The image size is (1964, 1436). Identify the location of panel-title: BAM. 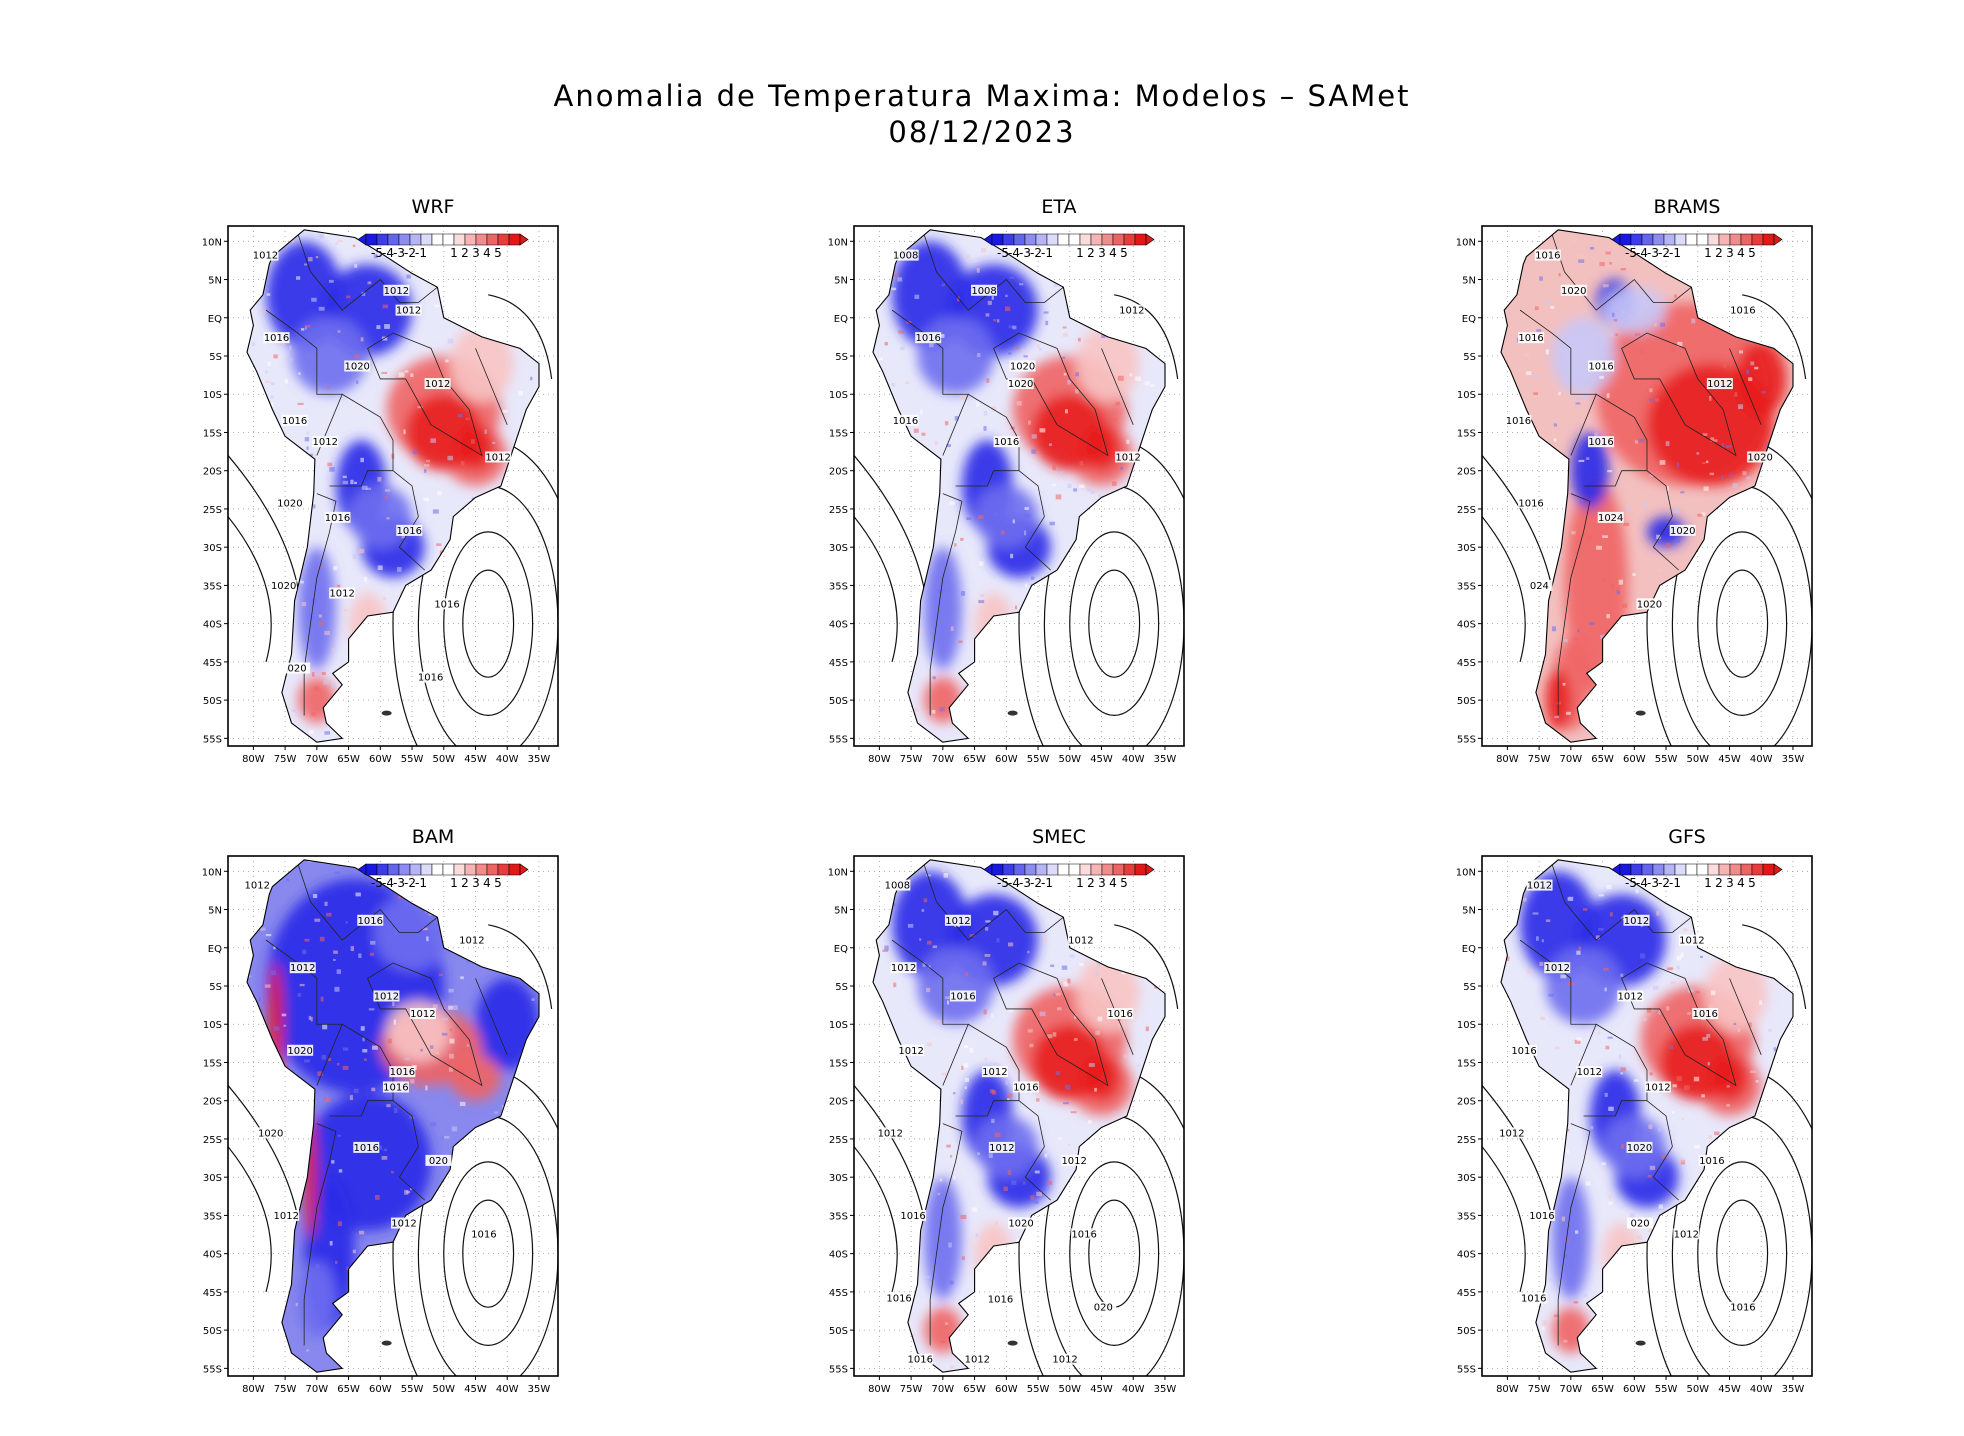
(433, 837).